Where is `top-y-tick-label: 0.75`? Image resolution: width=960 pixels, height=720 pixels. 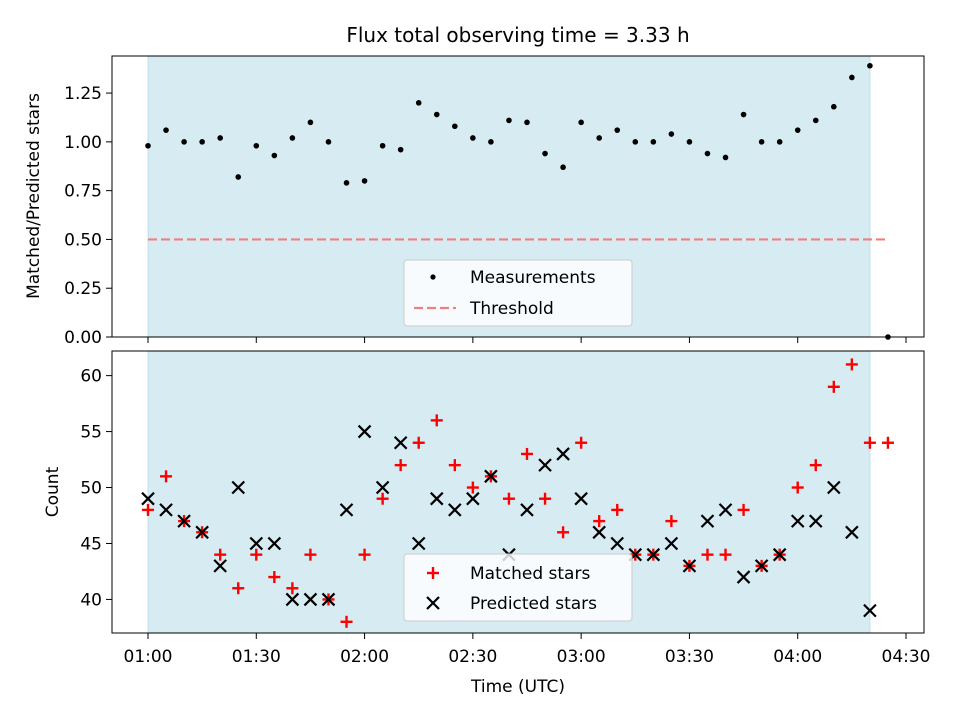 top-y-tick-label: 0.75 is located at coordinates (83, 192).